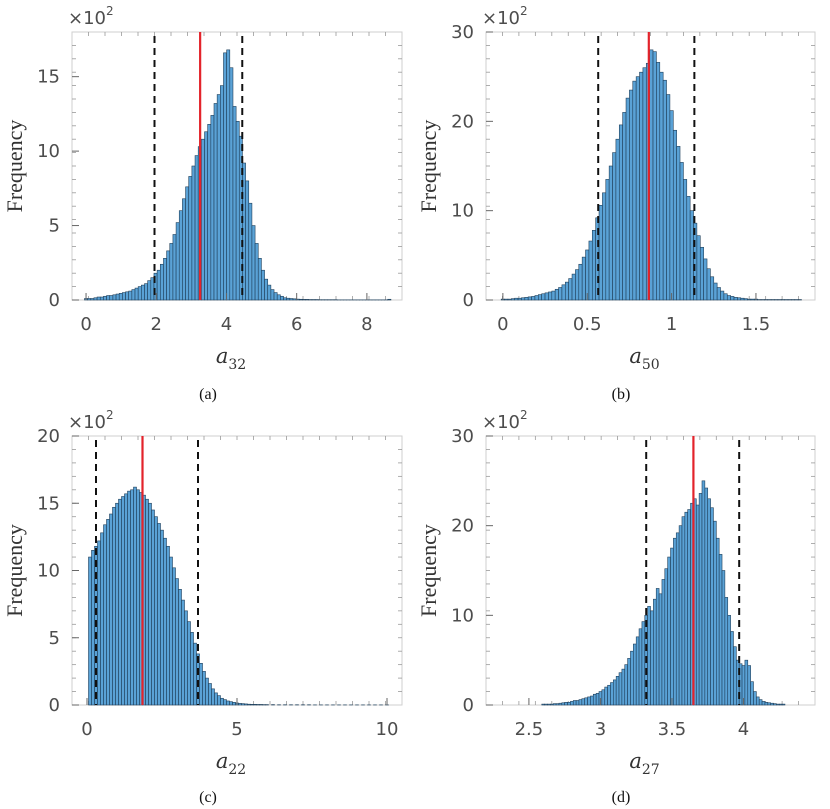 The height and width of the screenshot is (809, 830). I want to click on x-tick-label: 8, so click(366, 324).